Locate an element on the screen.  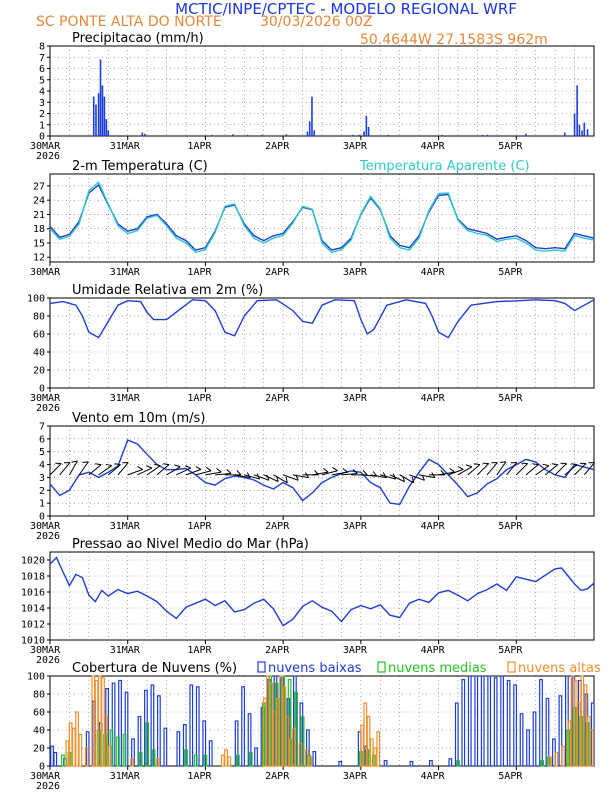
legend-swatch is located at coordinates (511, 667).